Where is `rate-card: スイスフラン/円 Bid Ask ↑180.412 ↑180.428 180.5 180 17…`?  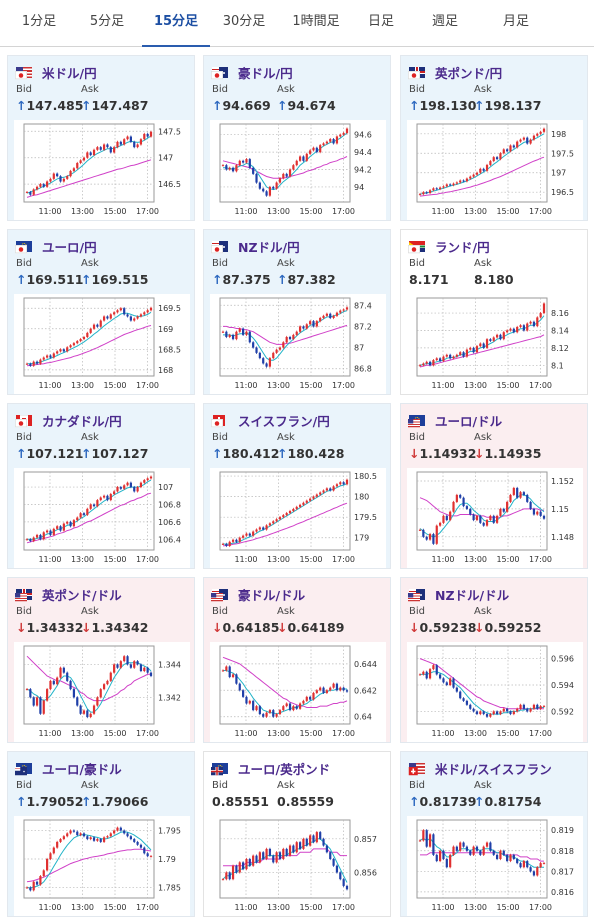 rate-card: スイスフラン/円 Bid Ask ↑180.412 ↑180.428 180.5 180 17… is located at coordinates (297, 486).